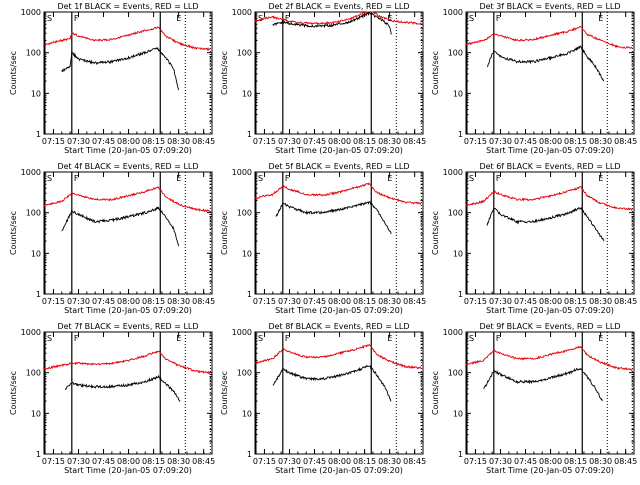 The height and width of the screenshot is (485, 640). What do you see at coordinates (338, 166) in the screenshot?
I see `chart-title: Det 5f BLACK = Events, RED = LLD` at bounding box center [338, 166].